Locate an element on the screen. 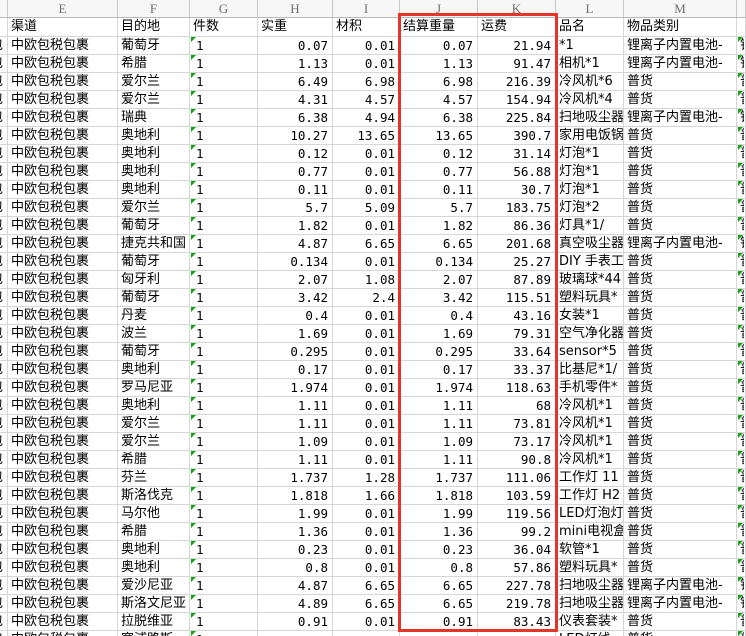  column-header-J: J is located at coordinates (439, 9).